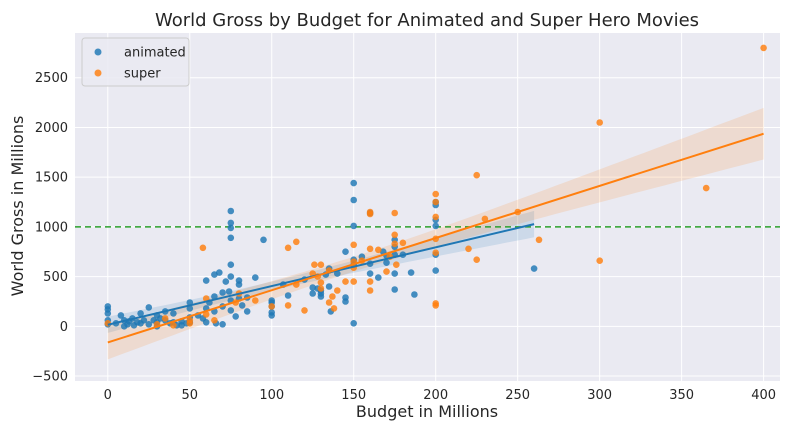  What do you see at coordinates (64, 327) in the screenshot?
I see `y-tick-label: 0` at bounding box center [64, 327].